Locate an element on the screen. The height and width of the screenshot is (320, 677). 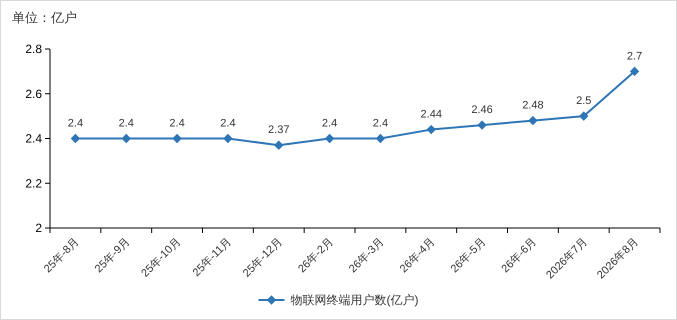
x-tick-label: 25年-8月 is located at coordinates (62, 256).